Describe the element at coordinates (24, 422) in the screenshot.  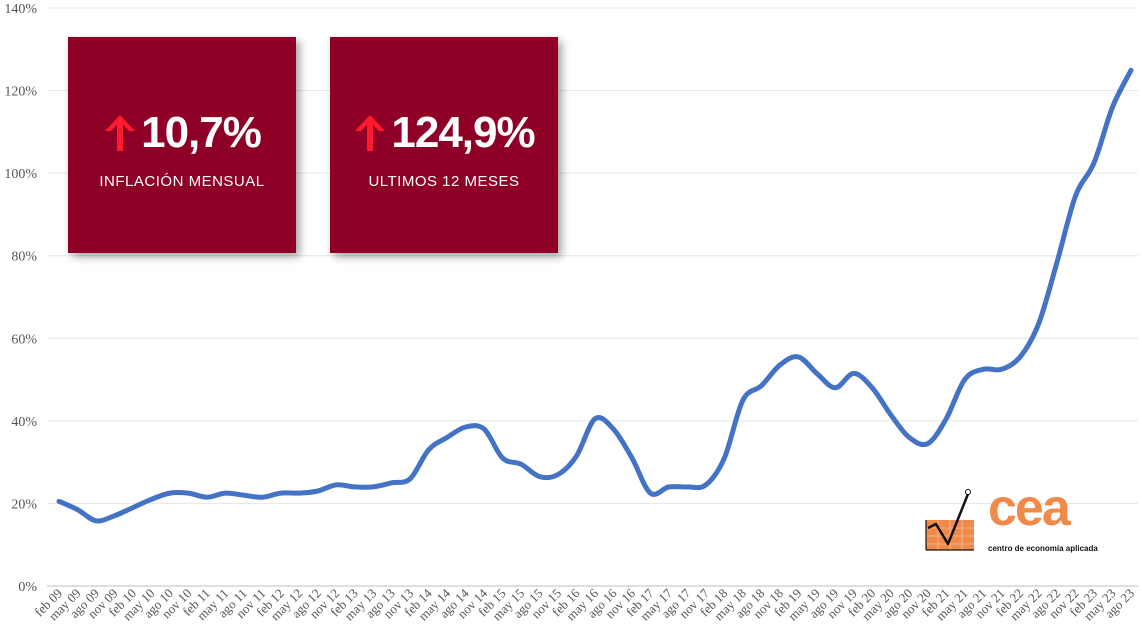
I see `y-tick-label: 40%` at that location.